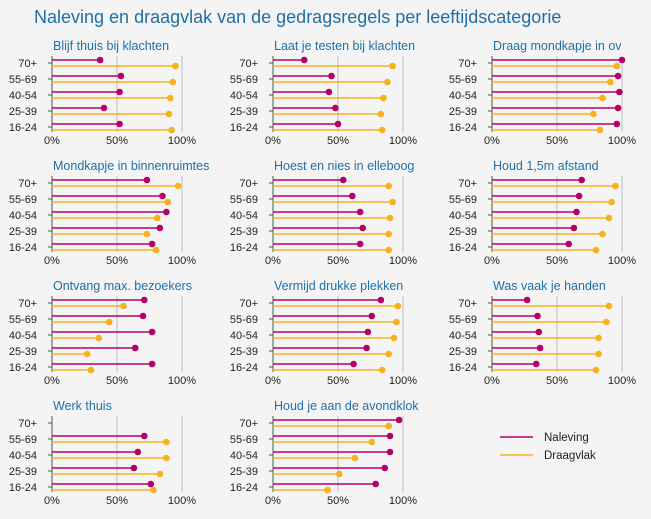 The width and height of the screenshot is (651, 519). I want to click on legend-naleving-label: Naleving, so click(566, 438).